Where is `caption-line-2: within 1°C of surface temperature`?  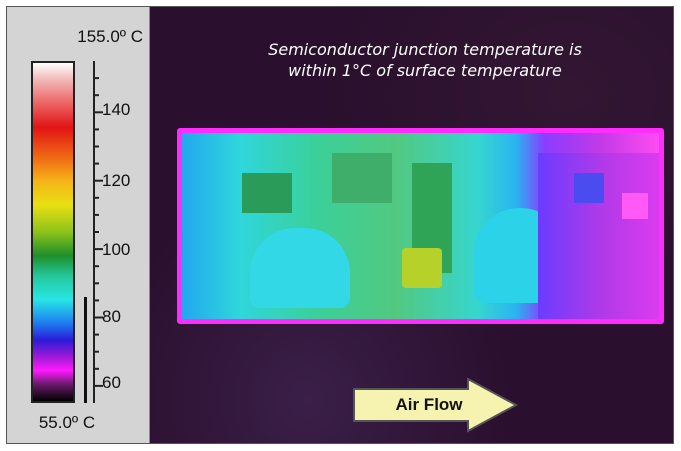 caption-line-2: within 1°C of surface temperature is located at coordinates (425, 70).